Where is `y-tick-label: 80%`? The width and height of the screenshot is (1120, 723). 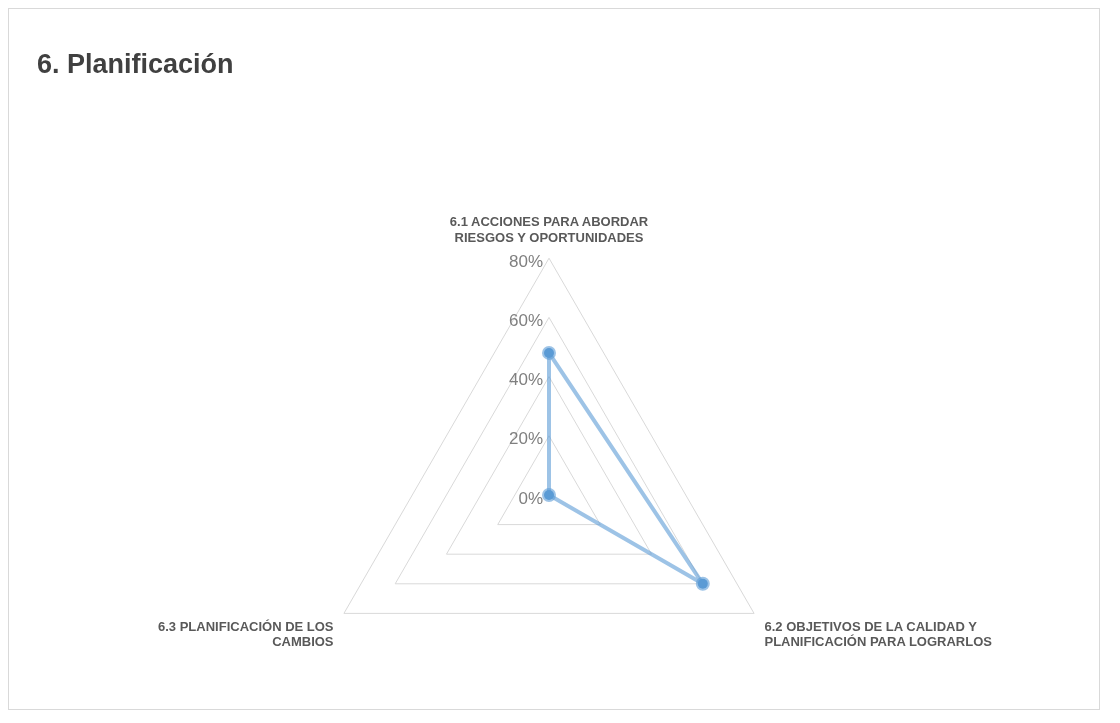
y-tick-label: 80% is located at coordinates (525, 261).